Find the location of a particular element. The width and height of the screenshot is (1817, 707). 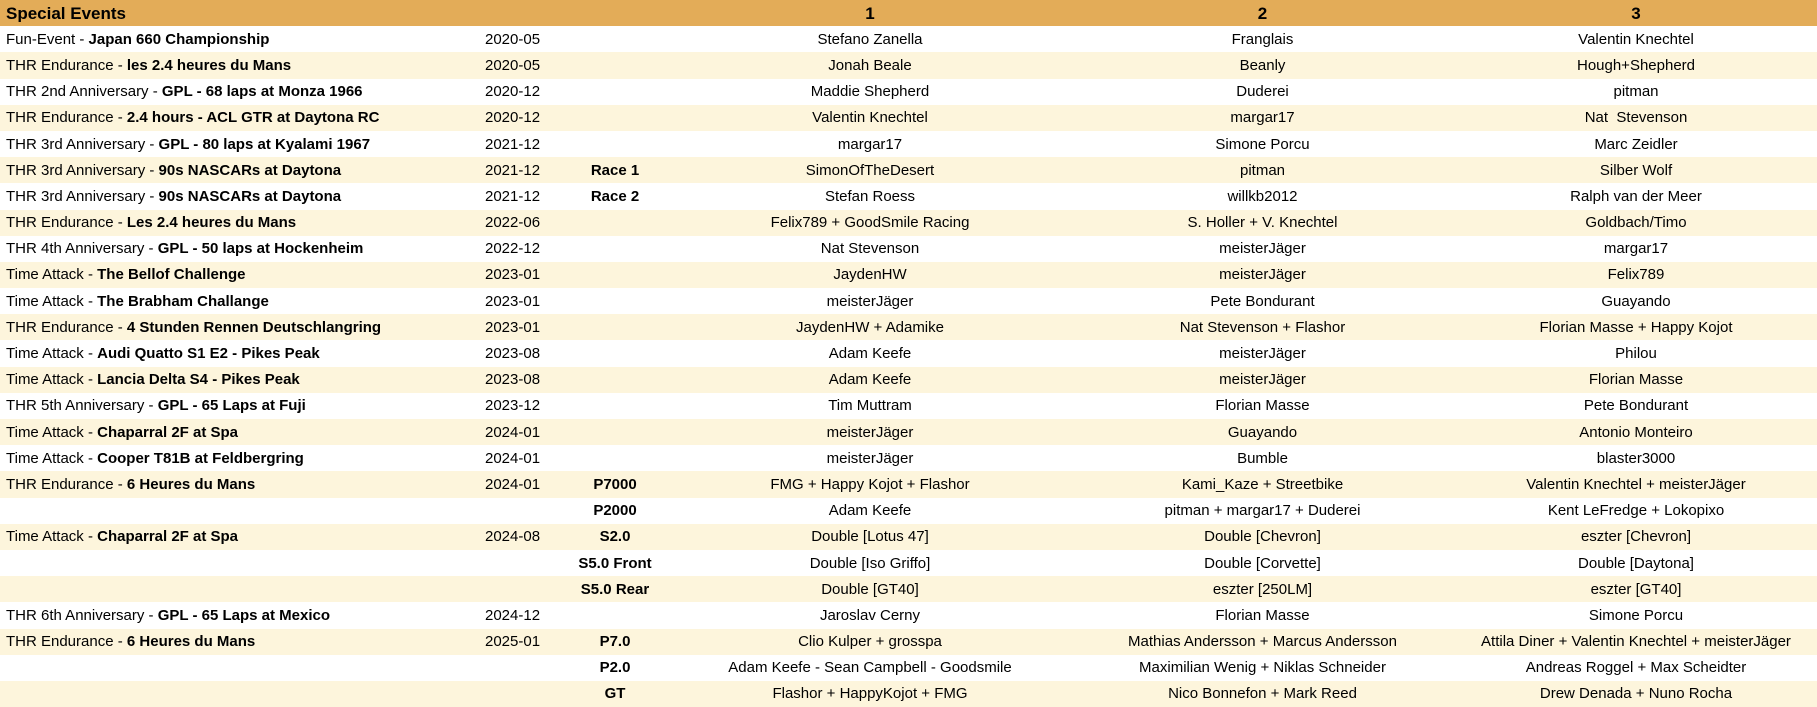

event-title-label: Cooper T81B at Feldbergring is located at coordinates (200, 458).